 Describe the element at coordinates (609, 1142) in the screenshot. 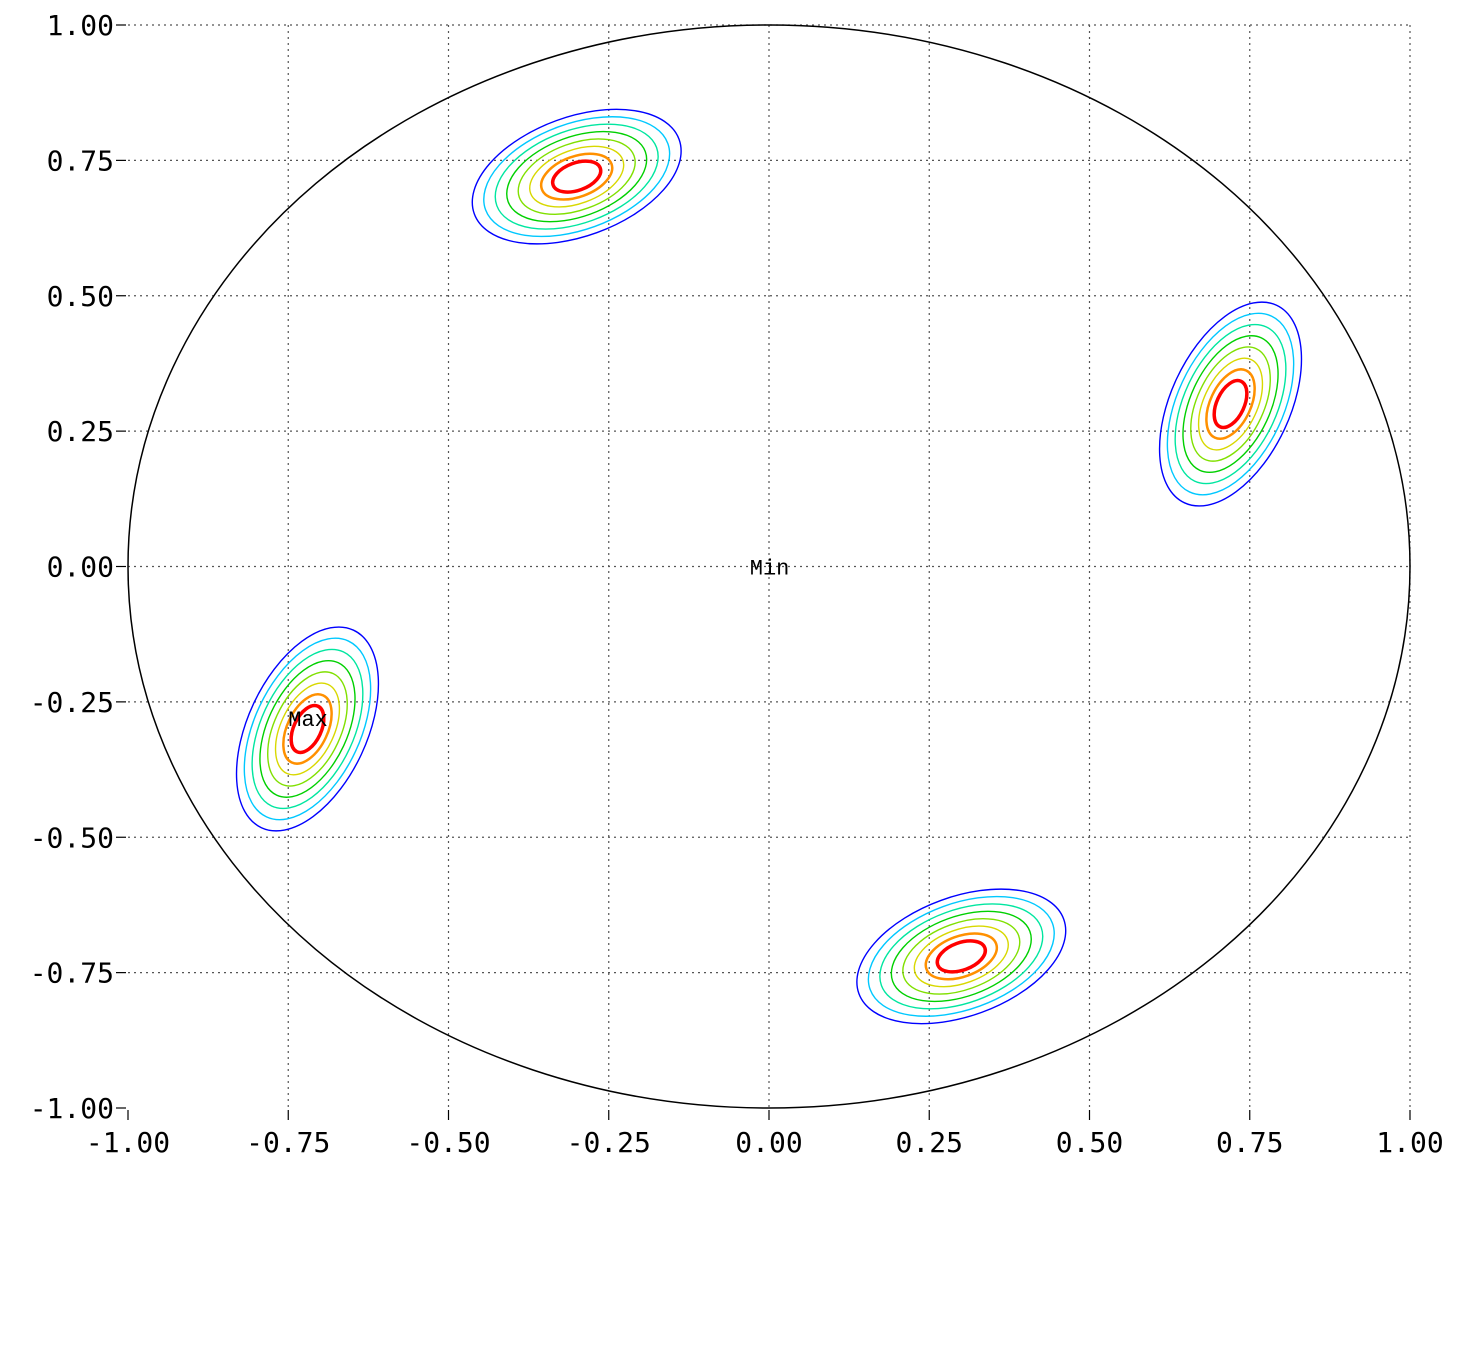

I see `x-tick-label: -0.25` at that location.